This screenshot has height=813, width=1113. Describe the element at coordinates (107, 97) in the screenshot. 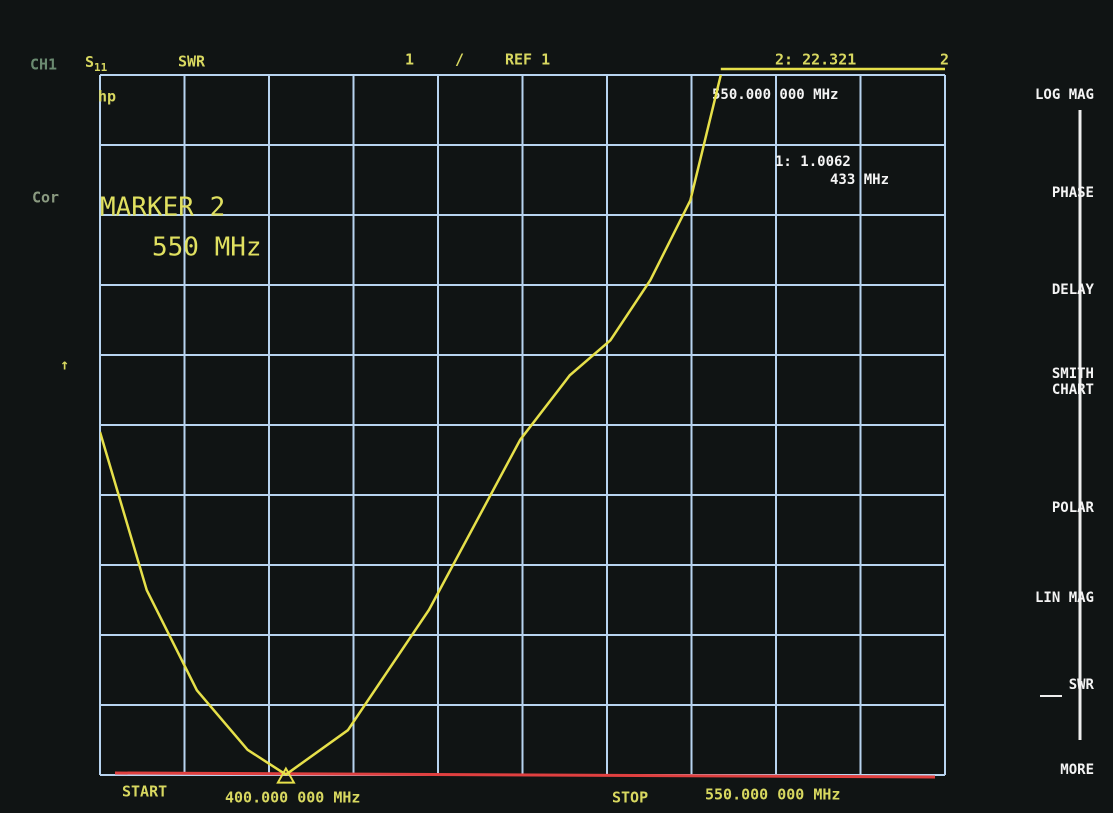

I see `logo: hp` at that location.